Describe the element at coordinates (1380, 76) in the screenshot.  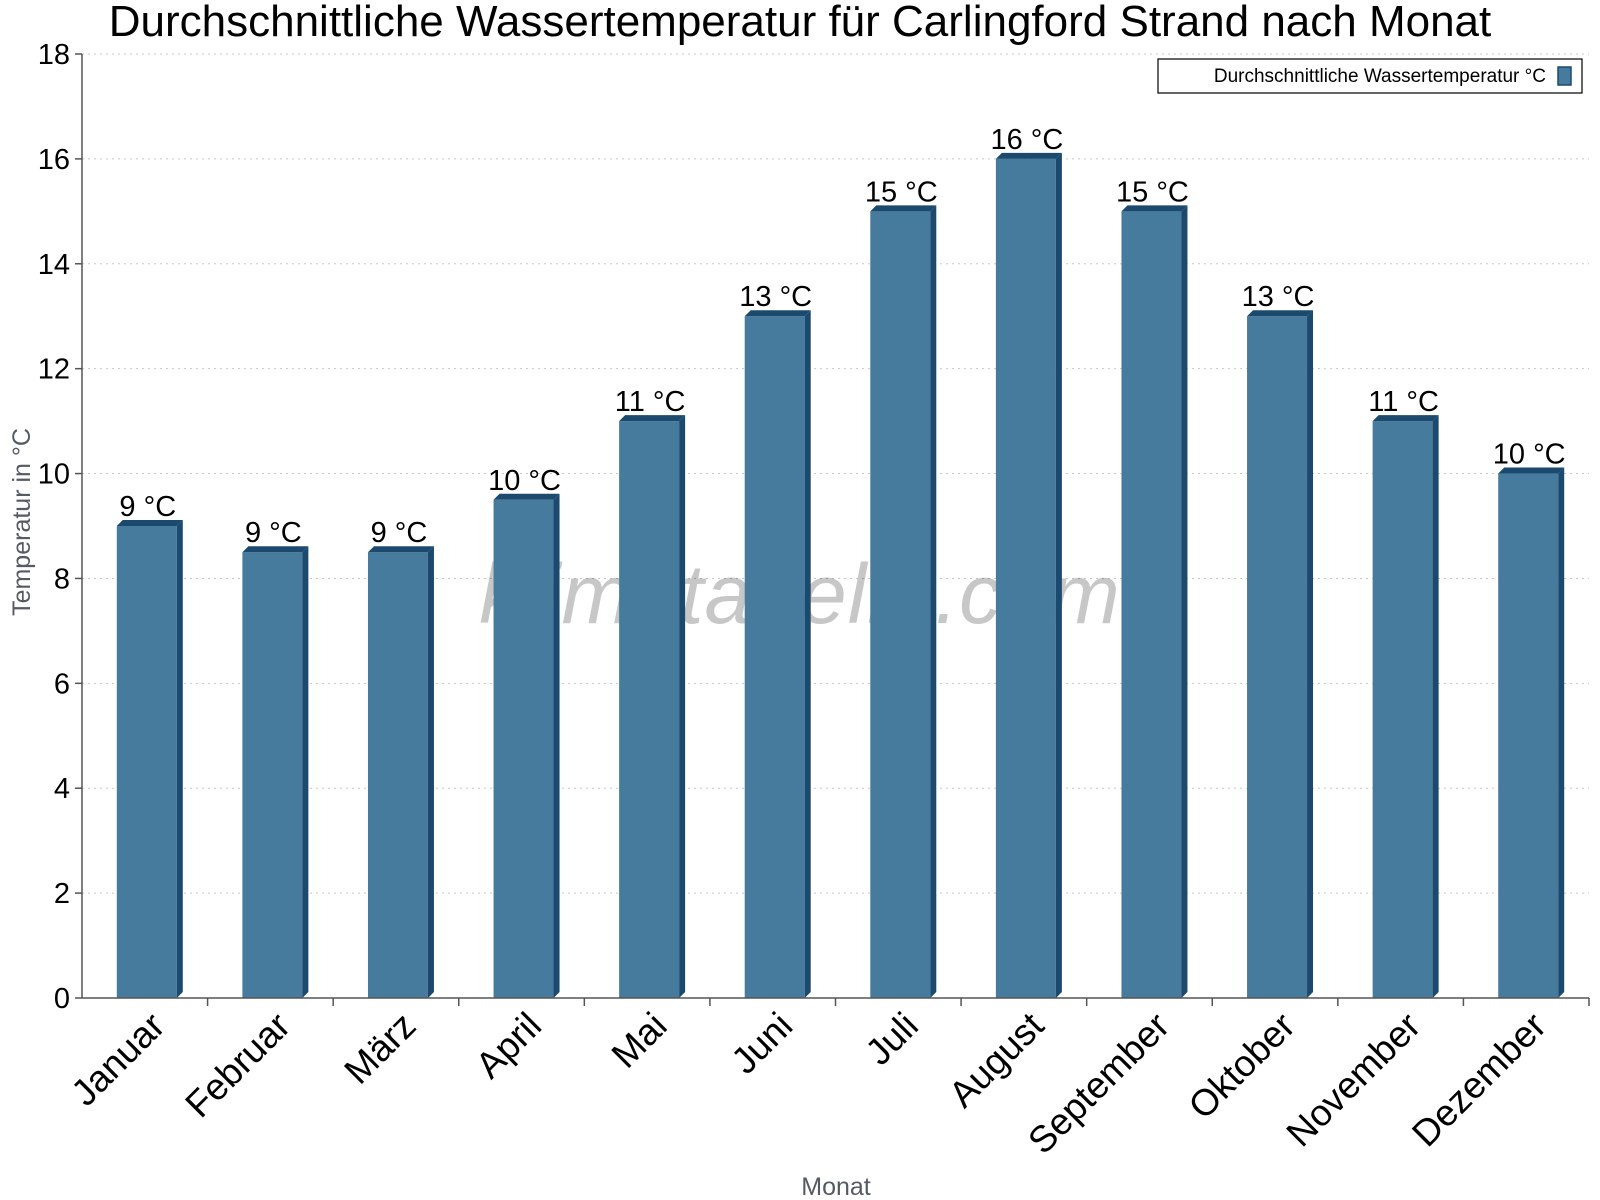
I see `legend-label: Durchschnittliche Wassertemperatur °C` at that location.